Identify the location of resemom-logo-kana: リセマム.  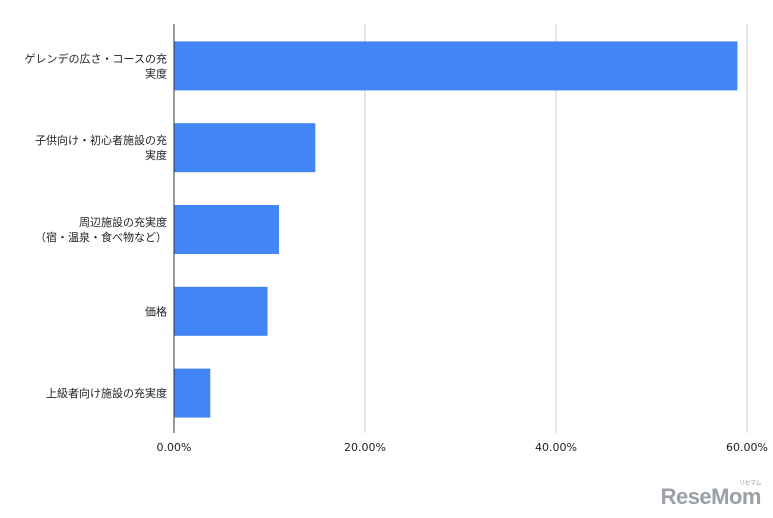
(750, 484).